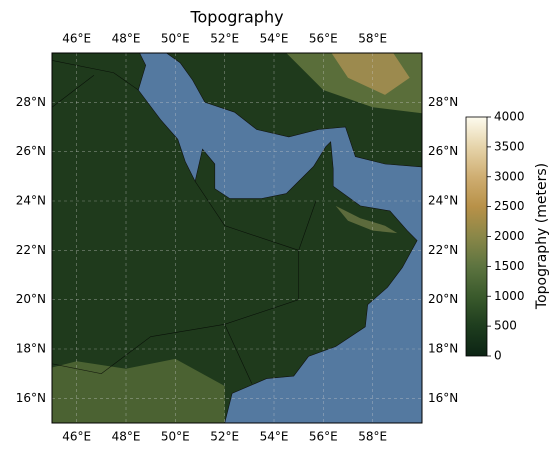 This screenshot has height=454, width=560. What do you see at coordinates (236, 17) in the screenshot?
I see `title: Topography` at bounding box center [236, 17].